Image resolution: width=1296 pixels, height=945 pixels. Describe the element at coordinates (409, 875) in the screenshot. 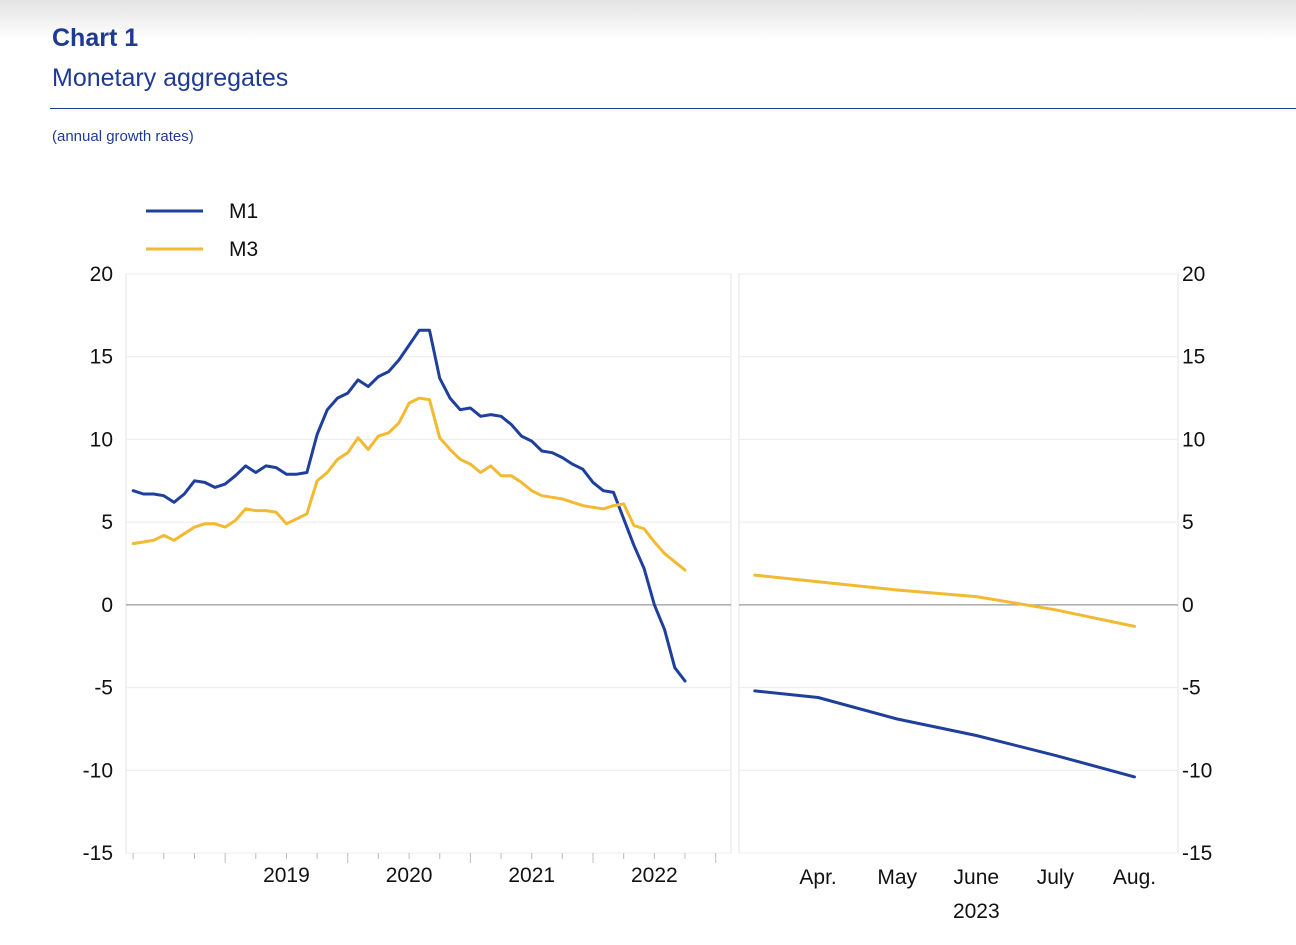

I see `left-x-tick-label: 2020` at that location.